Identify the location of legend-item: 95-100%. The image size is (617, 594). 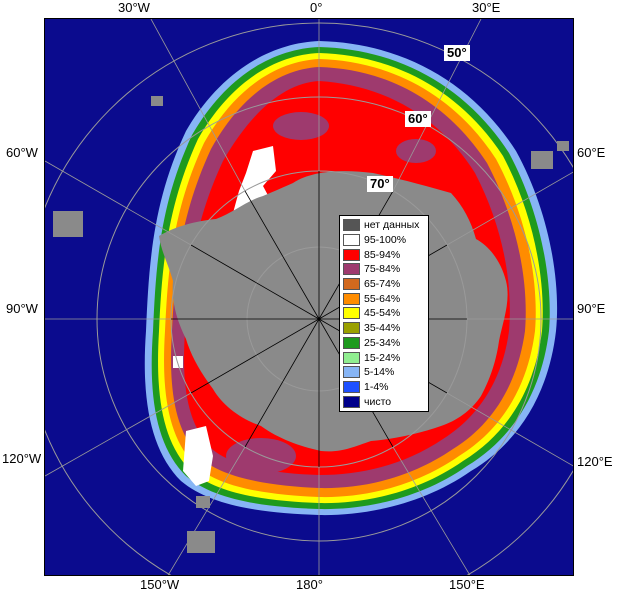
(384, 240).